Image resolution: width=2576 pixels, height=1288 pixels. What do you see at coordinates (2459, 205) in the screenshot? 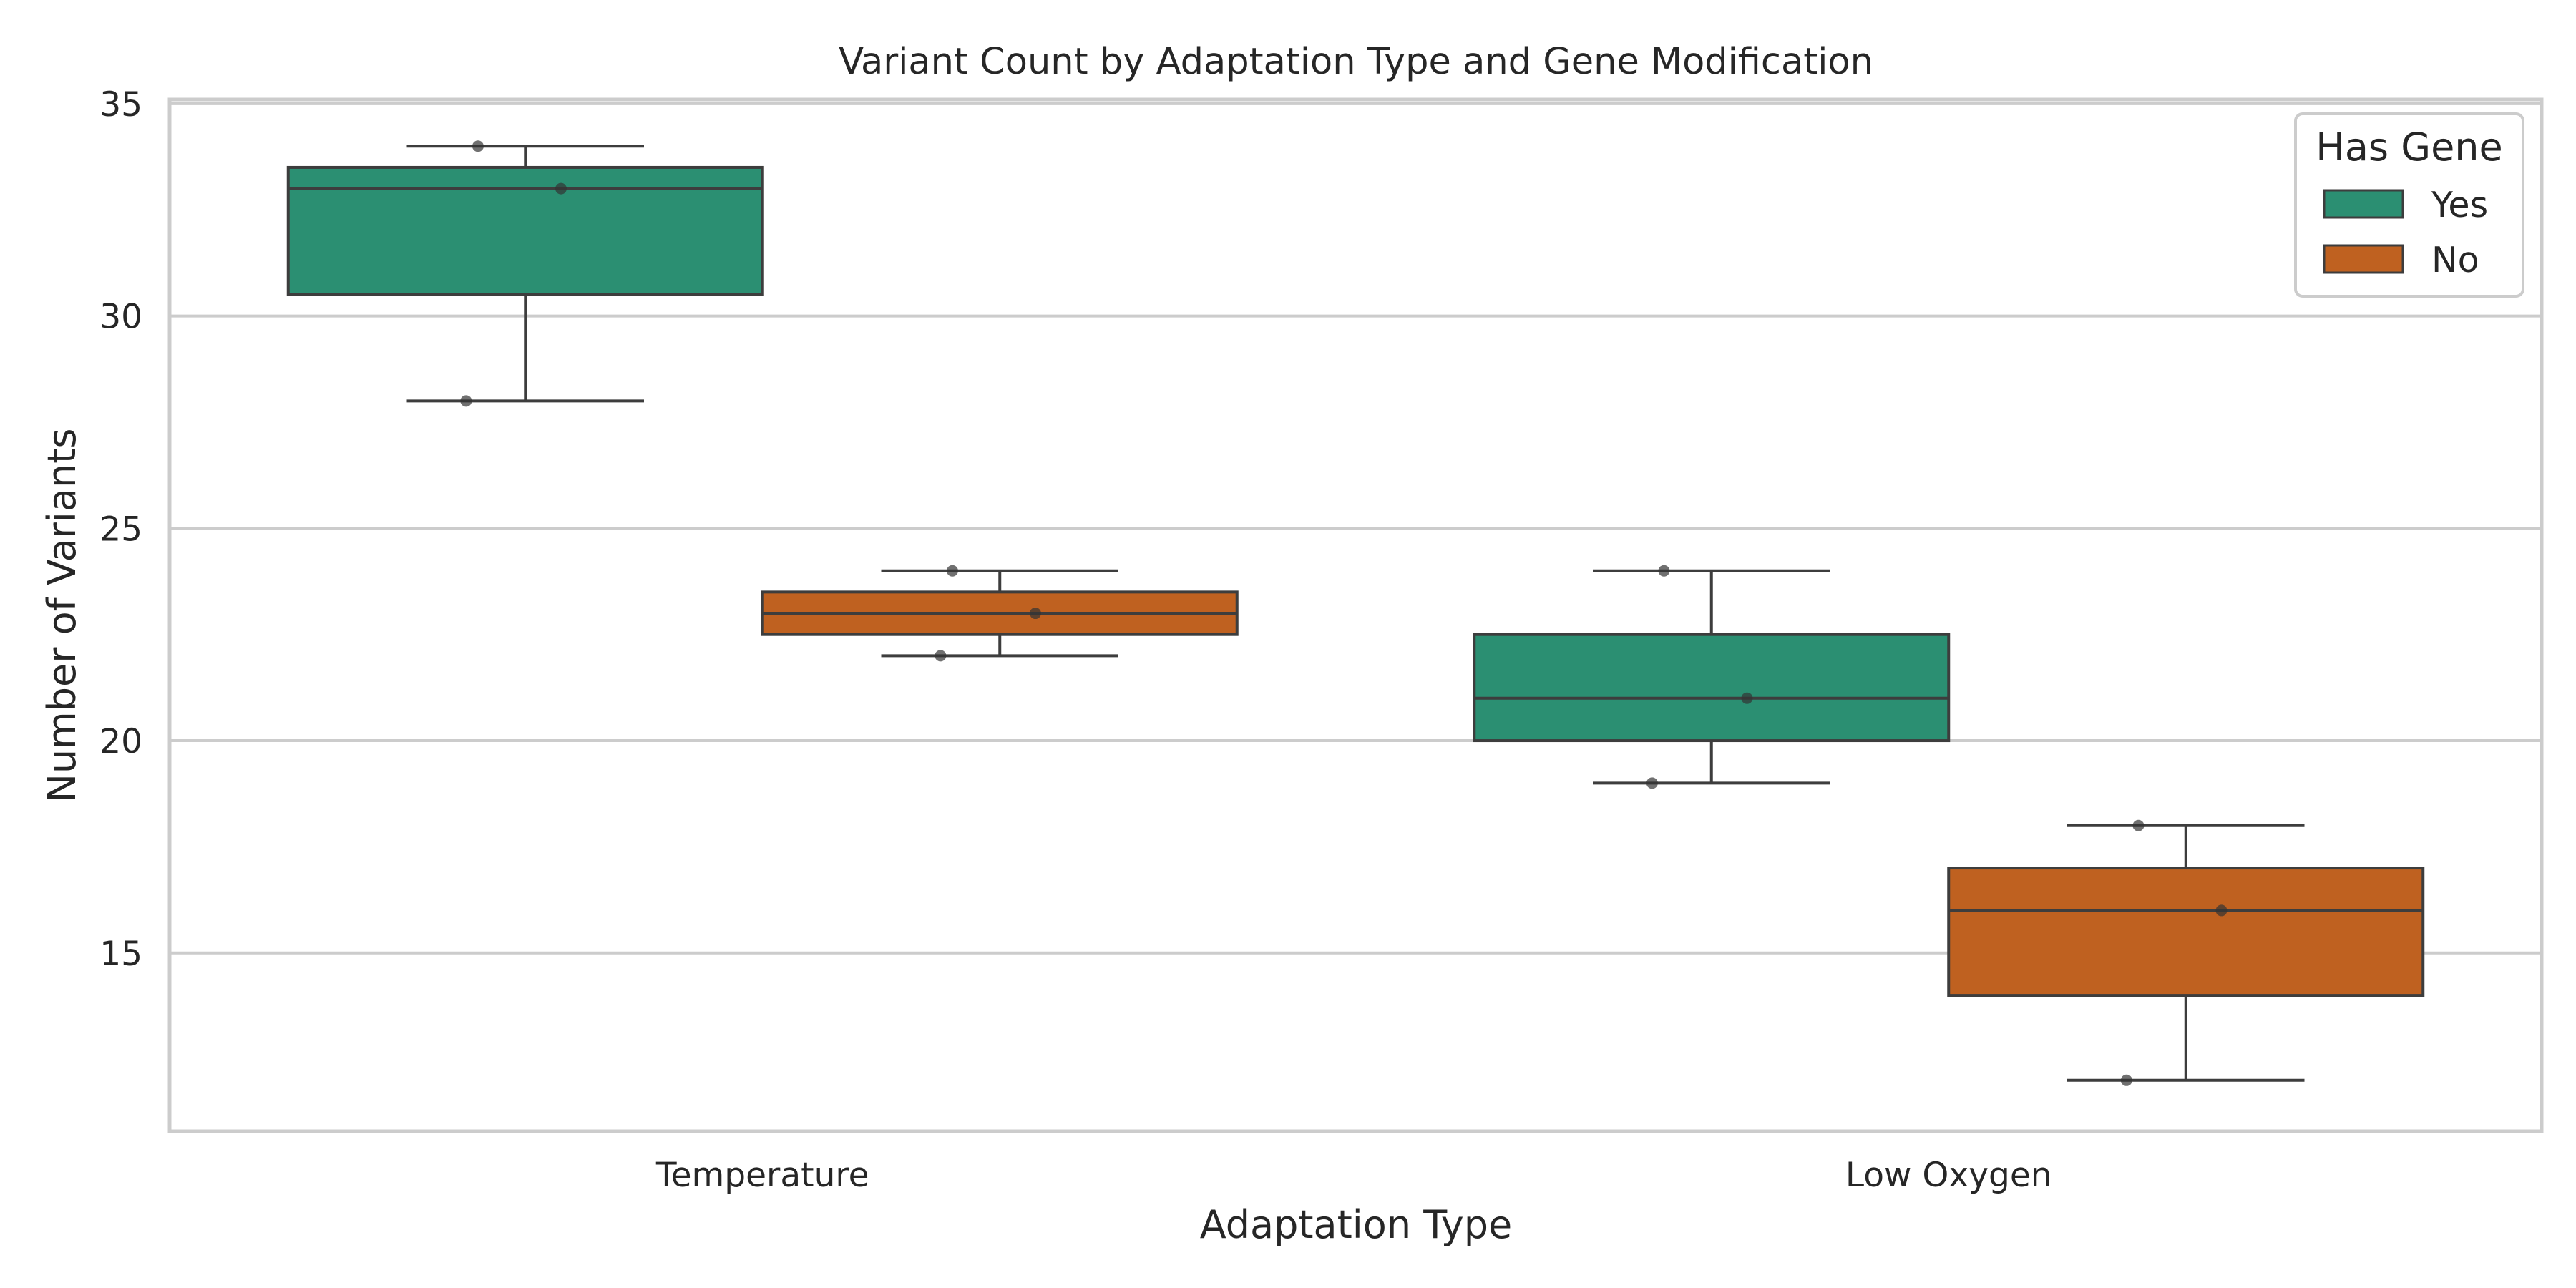
I see `legend-label-yes: Yes` at bounding box center [2459, 205].